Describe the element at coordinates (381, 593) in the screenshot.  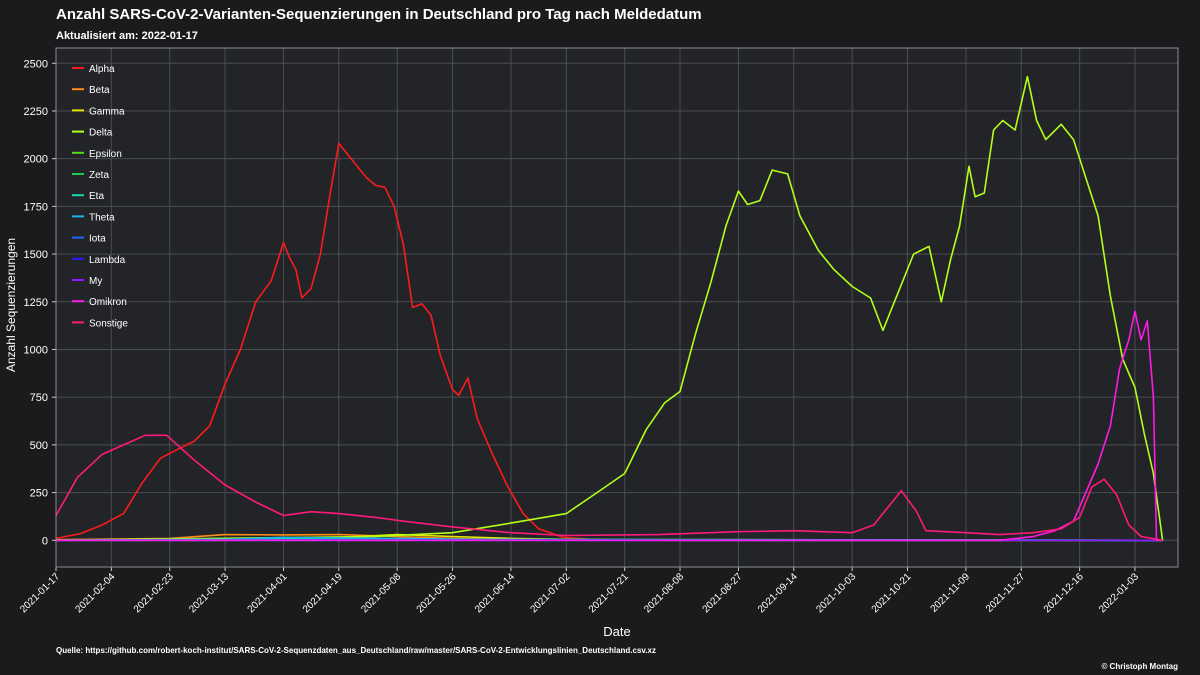
I see `x-tick-label: 2021-05-08` at that location.